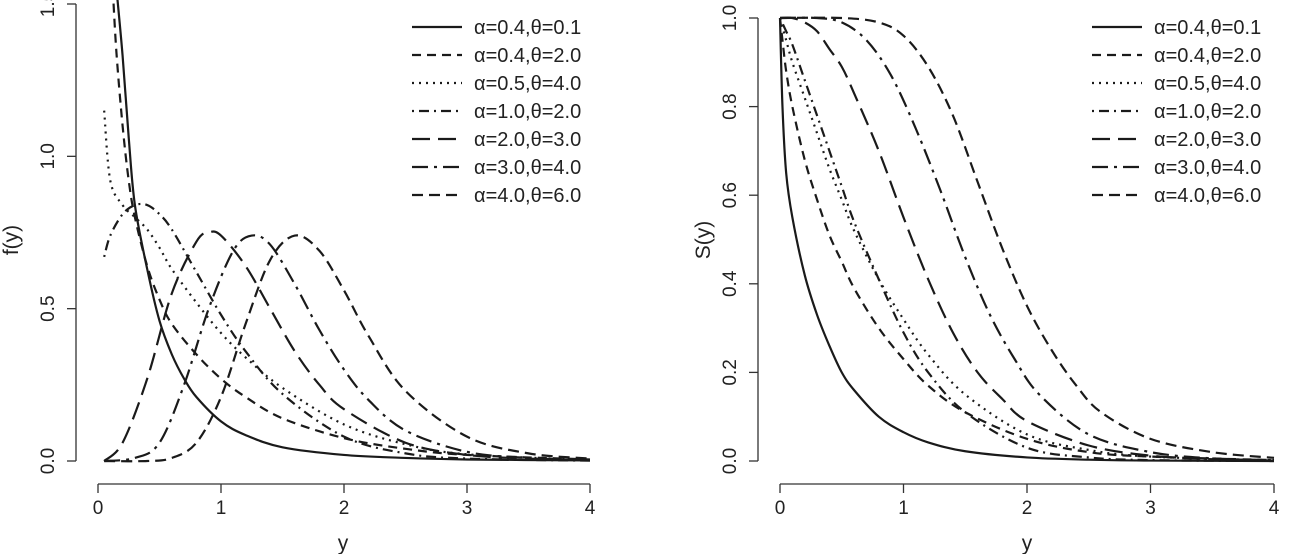  I want to click on pdf-x-tick-label: 4, so click(590, 508).